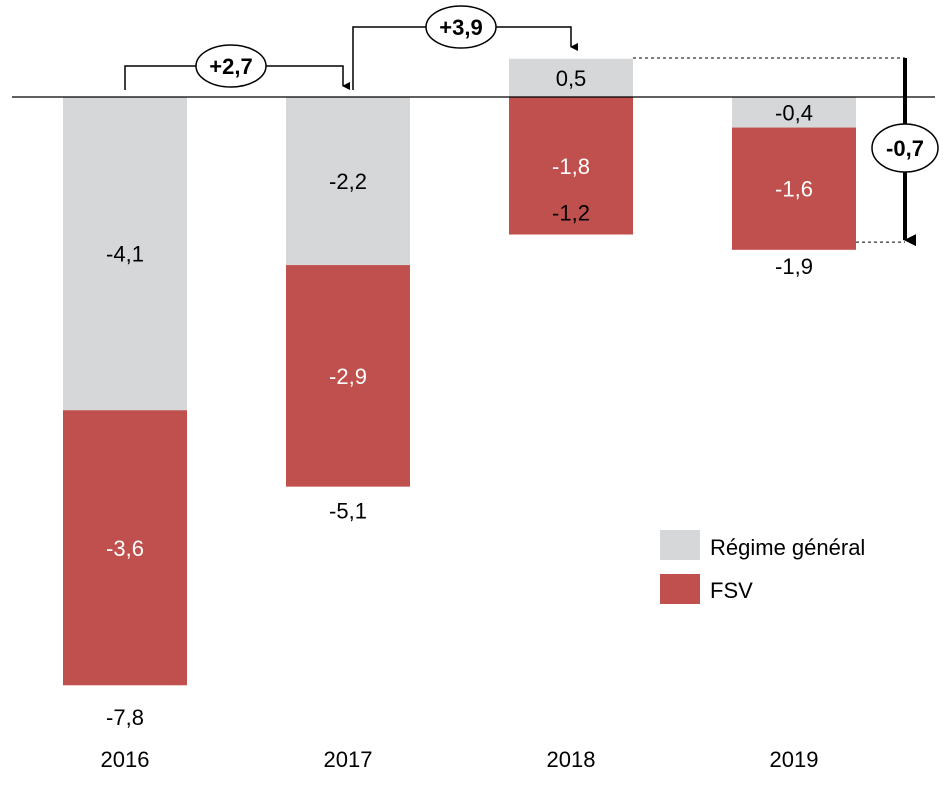 This screenshot has width=946, height=799. I want to click on change-bubble-2018-2019, so click(905, 148).